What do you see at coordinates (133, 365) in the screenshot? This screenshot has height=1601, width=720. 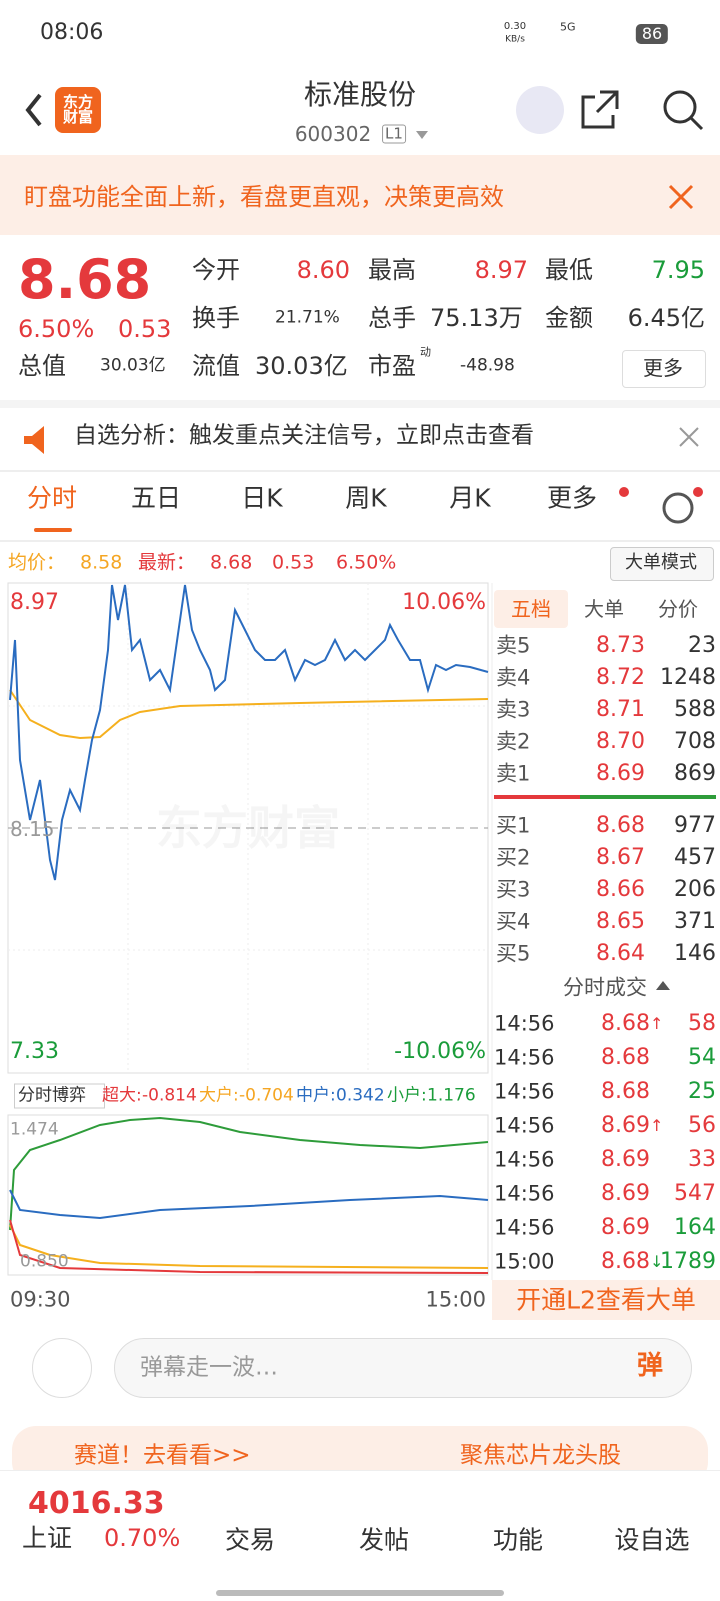 I see `field-value: 30.03亿` at bounding box center [133, 365].